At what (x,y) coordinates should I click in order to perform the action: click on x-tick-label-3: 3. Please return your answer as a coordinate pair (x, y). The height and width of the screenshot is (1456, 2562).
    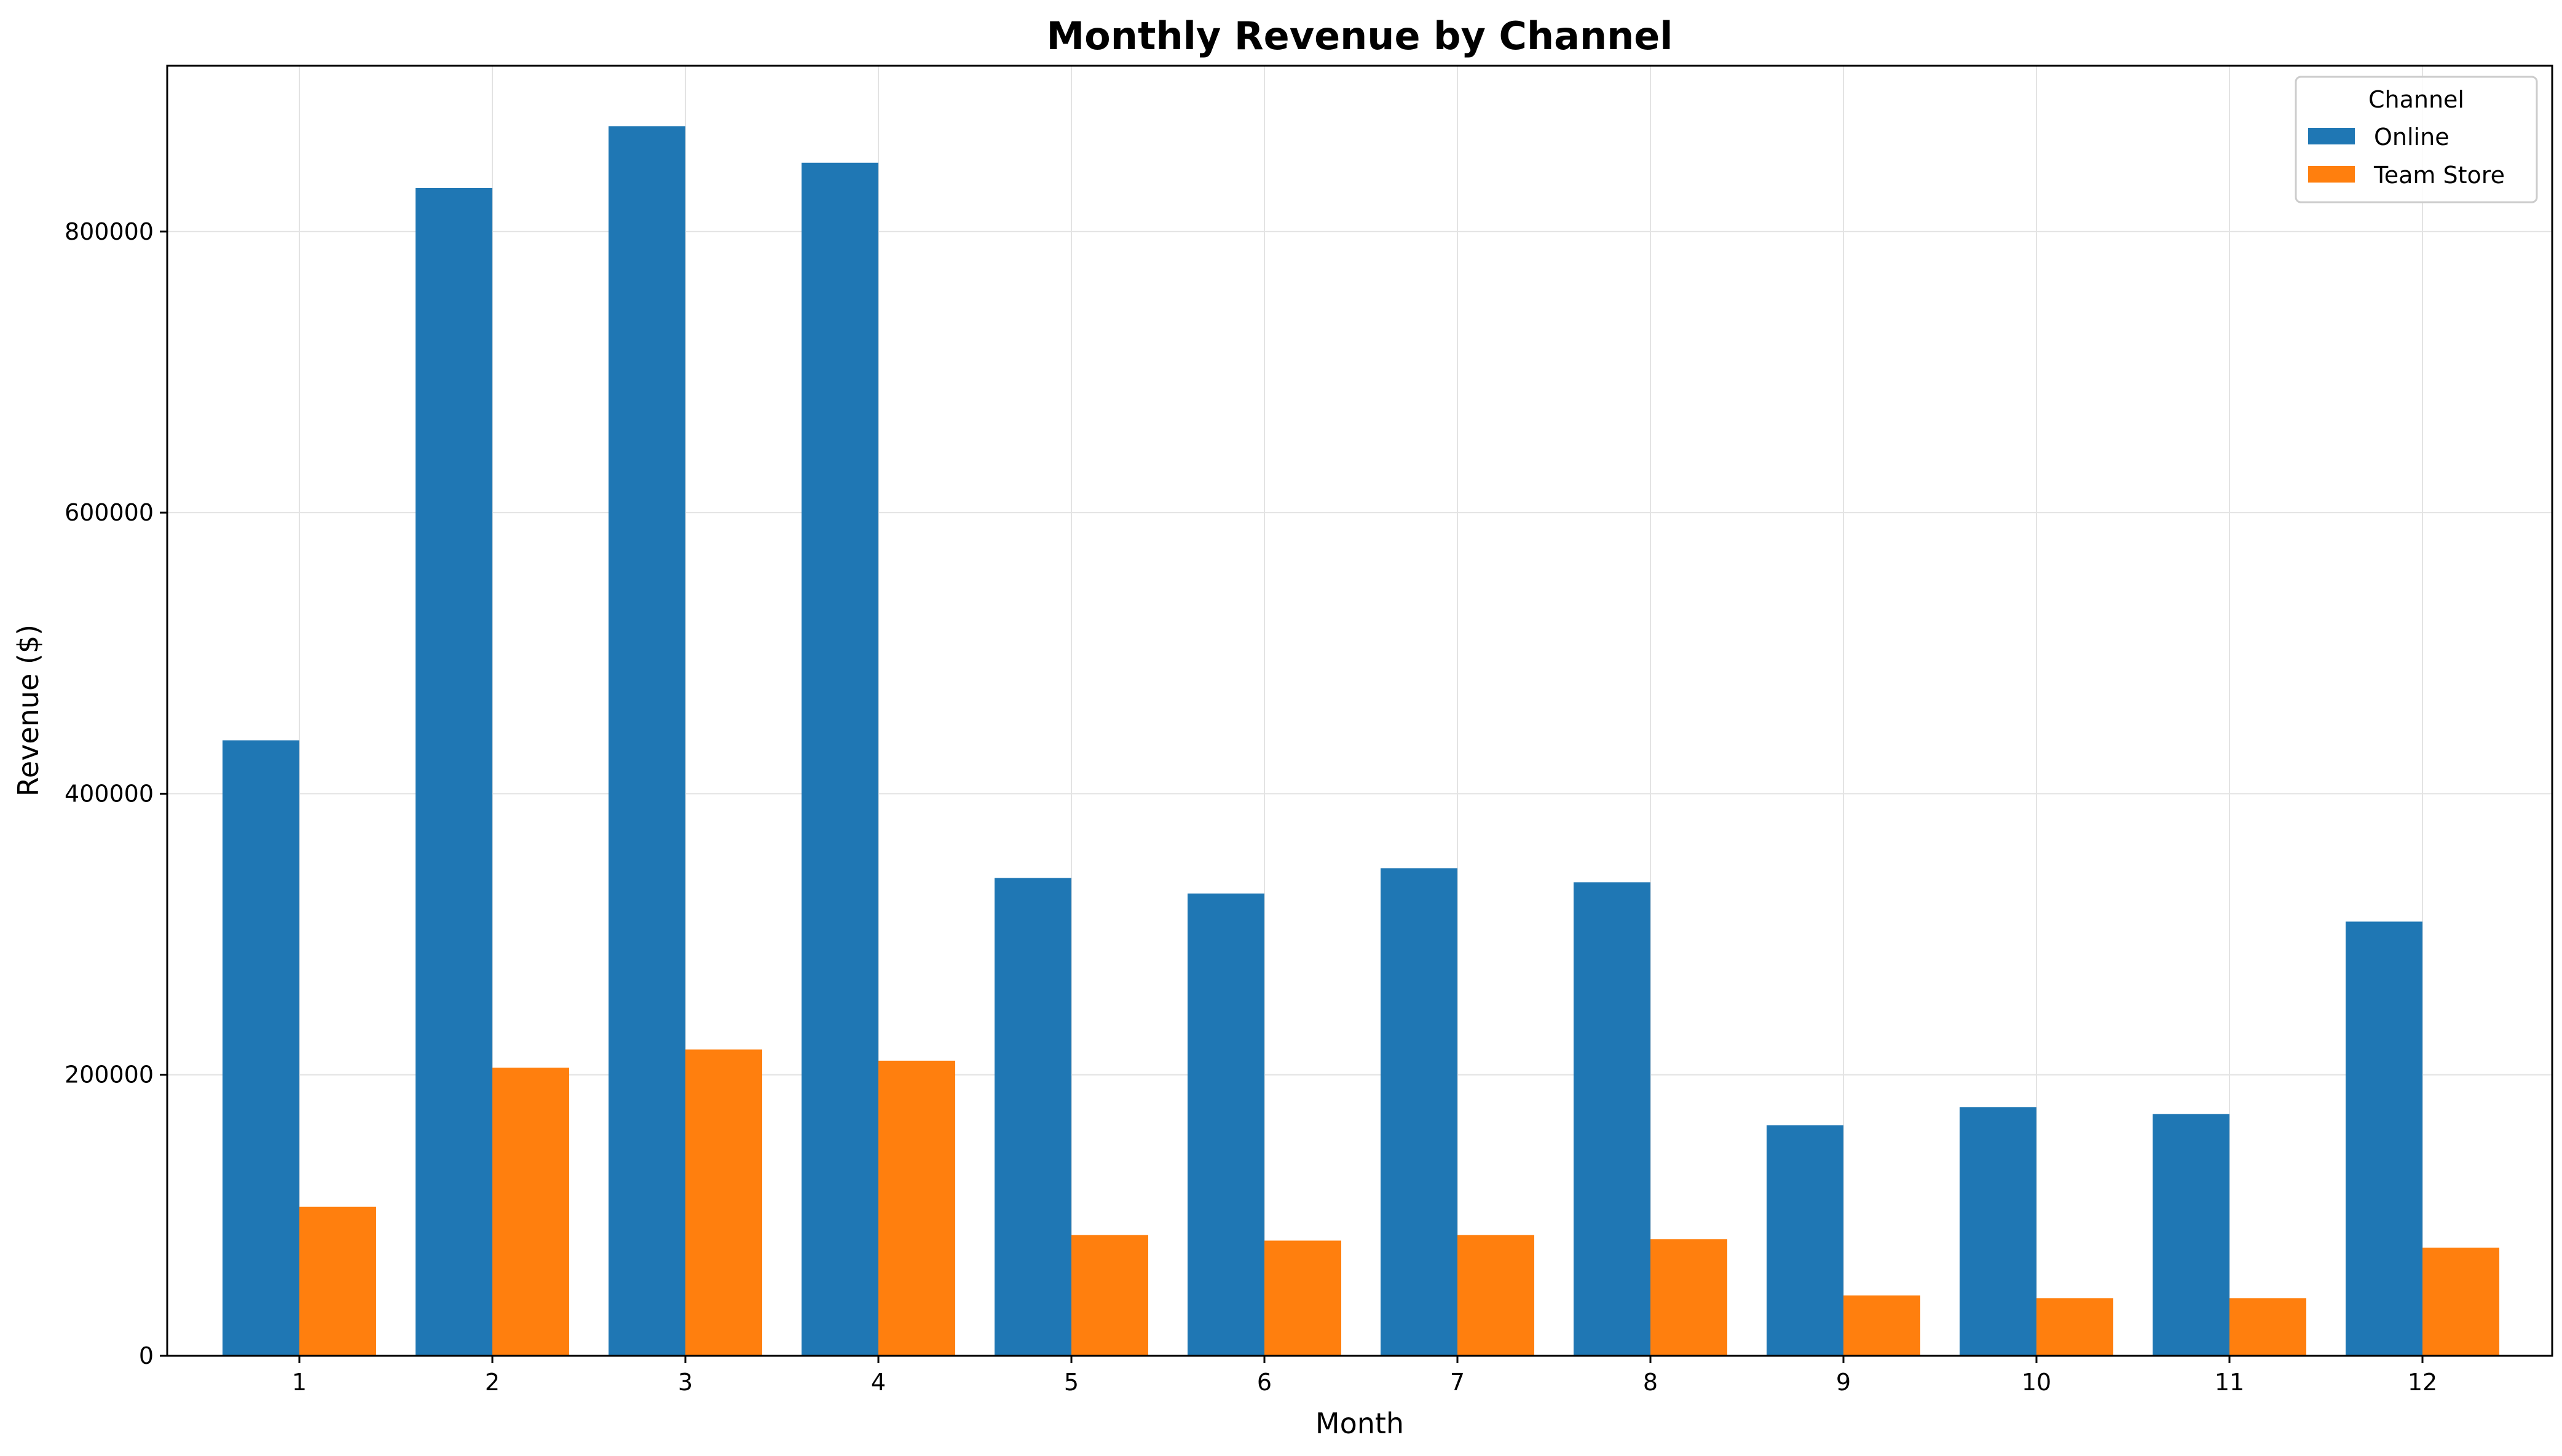
    Looking at the image, I should click on (686, 1382).